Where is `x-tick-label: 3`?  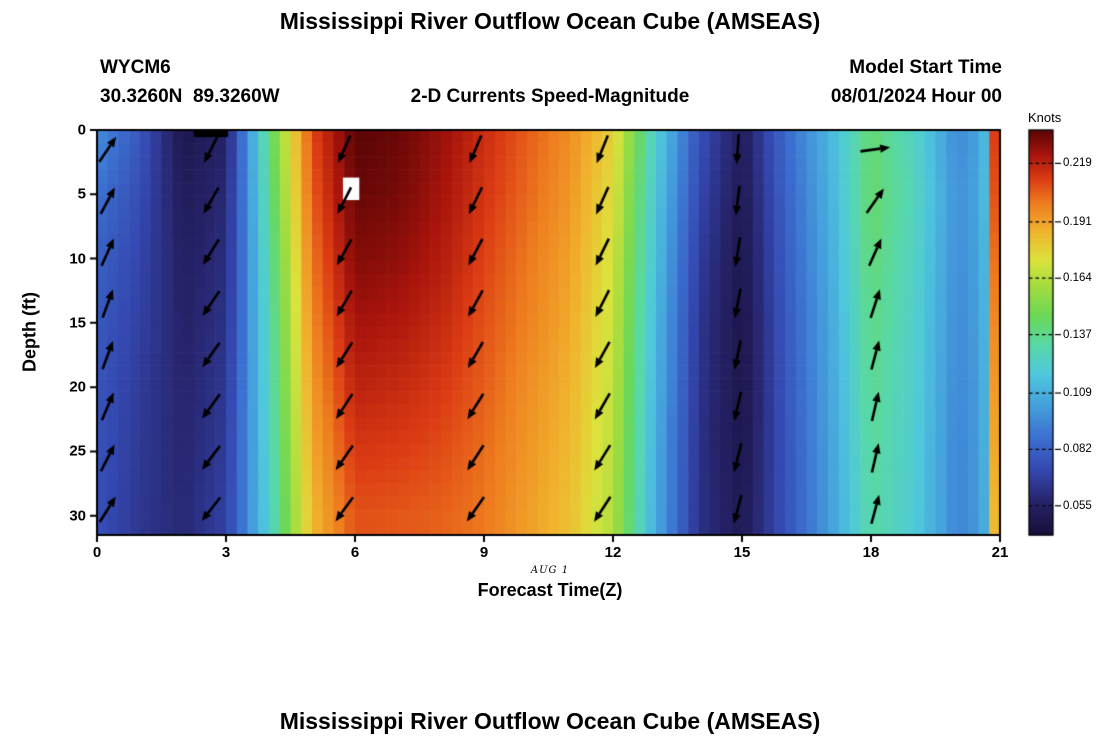
x-tick-label: 3 is located at coordinates (226, 552).